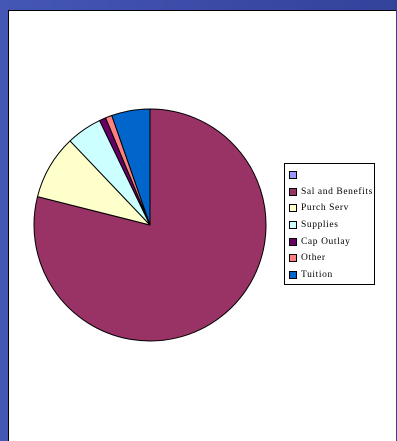  I want to click on legend-item, so click(331, 175).